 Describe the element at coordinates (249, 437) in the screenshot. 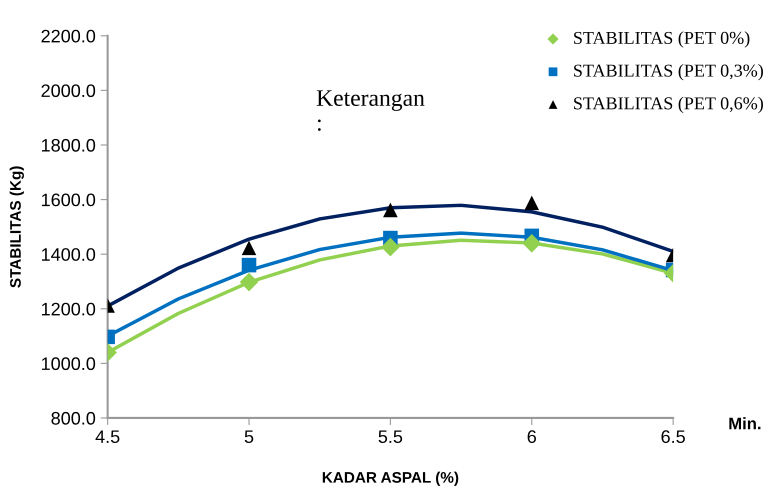

I see `x-tick-label: 5` at that location.